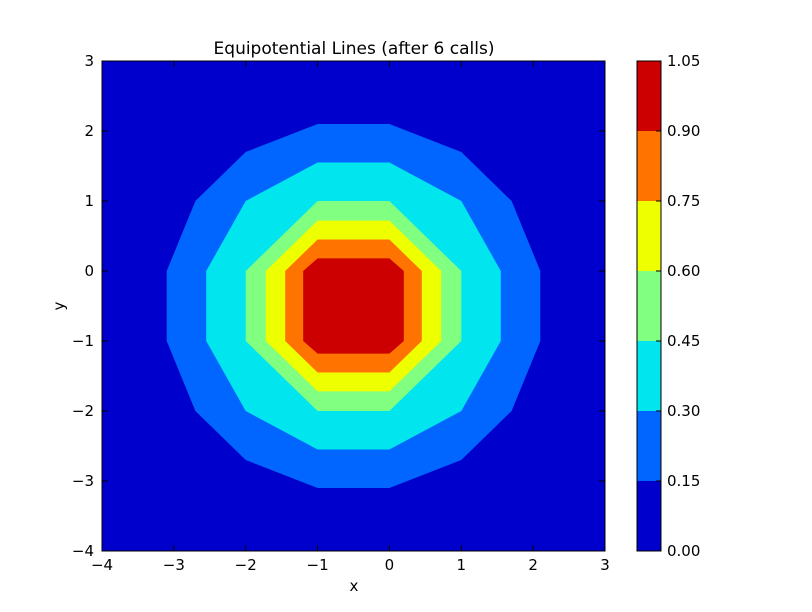 Image resolution: width=812 pixels, height=612 pixels. Describe the element at coordinates (683, 271) in the screenshot. I see `colorbar-tick-label: 0.60` at that location.